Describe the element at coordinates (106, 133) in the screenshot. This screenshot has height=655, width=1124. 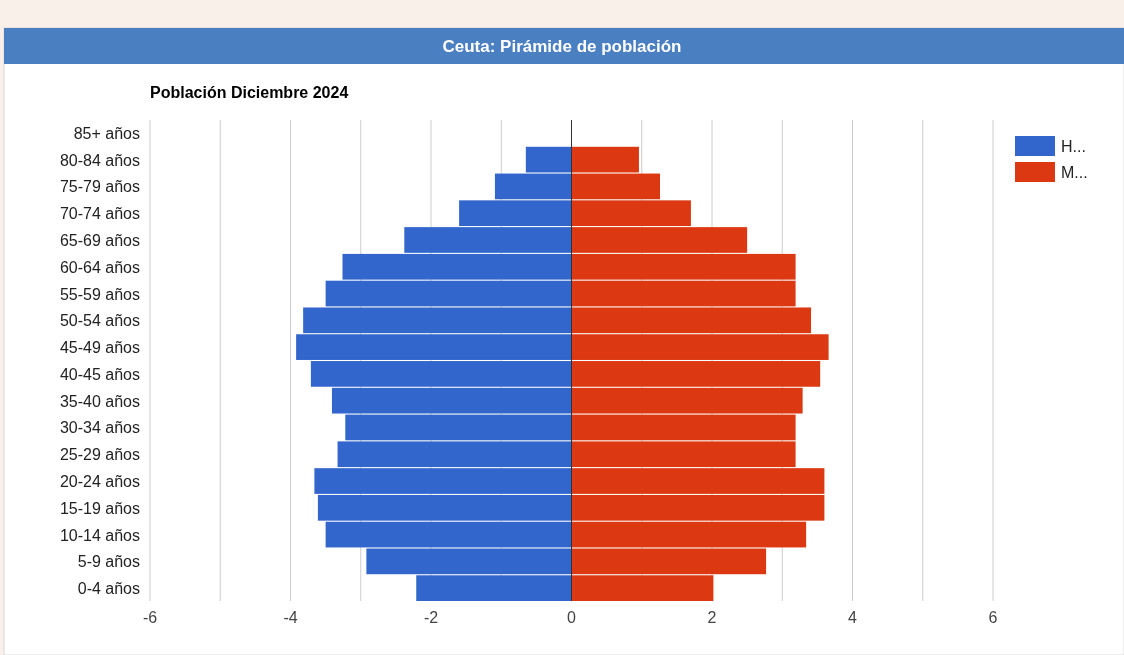
I see `y-tick-label: 85+ años` at that location.